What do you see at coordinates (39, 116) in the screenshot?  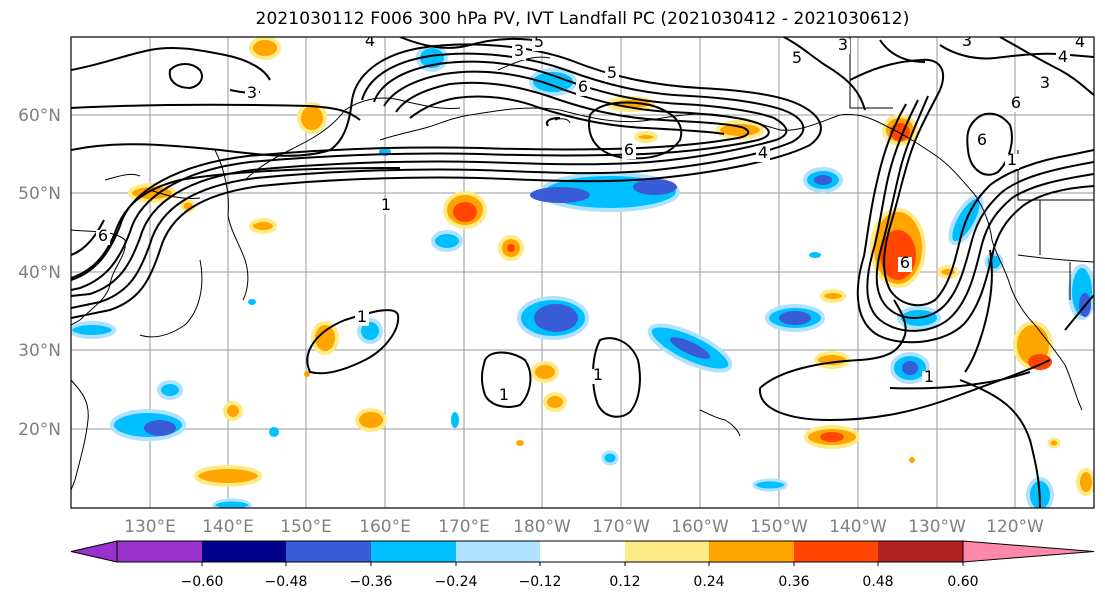 I see `latitude-tick-label: 60°N` at bounding box center [39, 116].